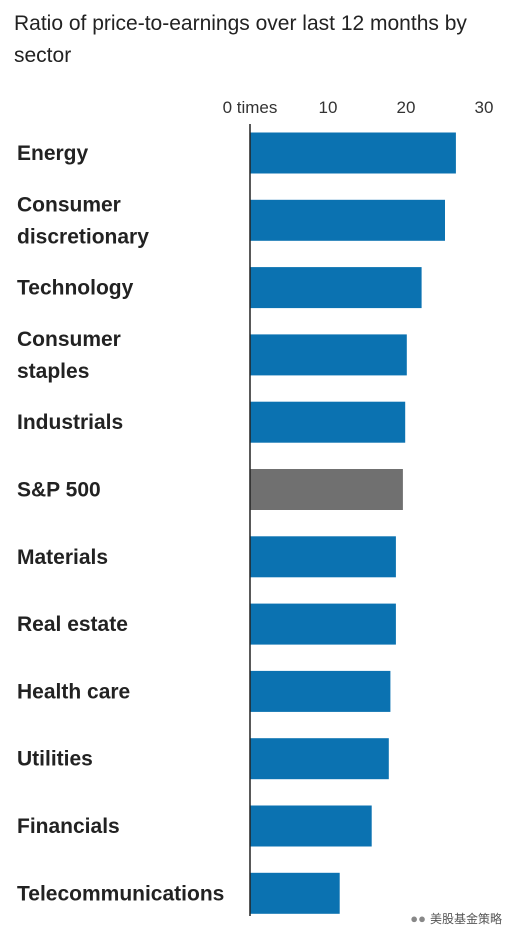 The image size is (512, 939). Describe the element at coordinates (73, 691) in the screenshot. I see `category-label: Health care` at that location.